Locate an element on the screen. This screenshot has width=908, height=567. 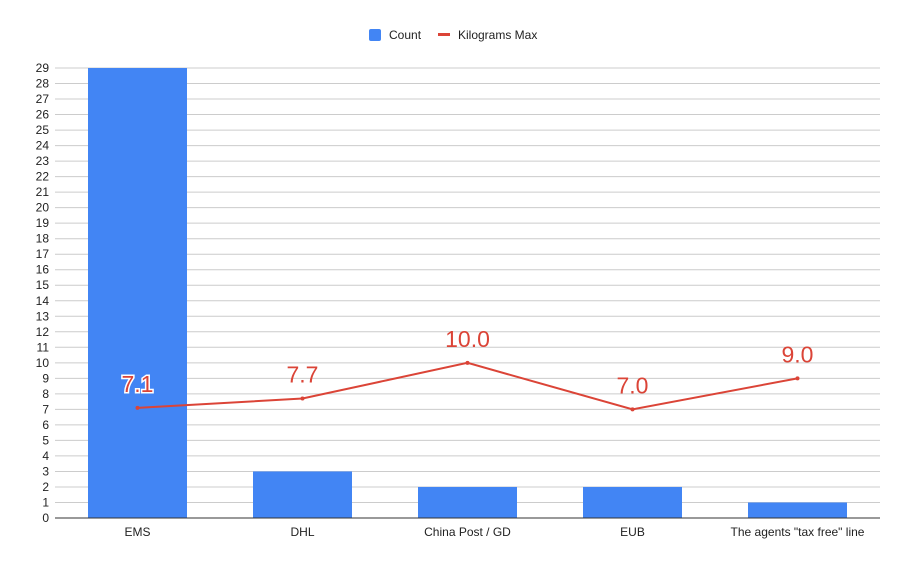
legend-swatch-count is located at coordinates (375, 35).